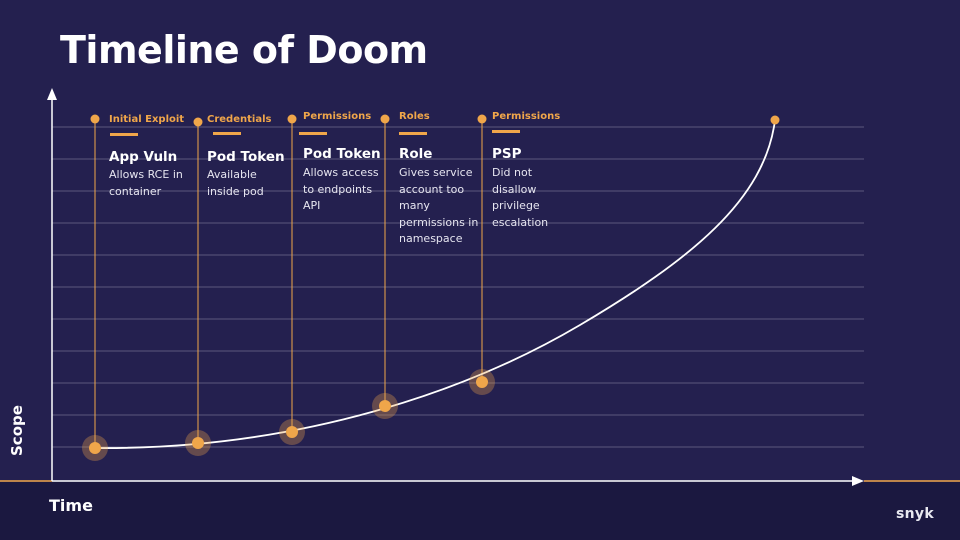 This screenshot has height=540, width=960. I want to click on stage-description-line: Gives service, so click(436, 172).